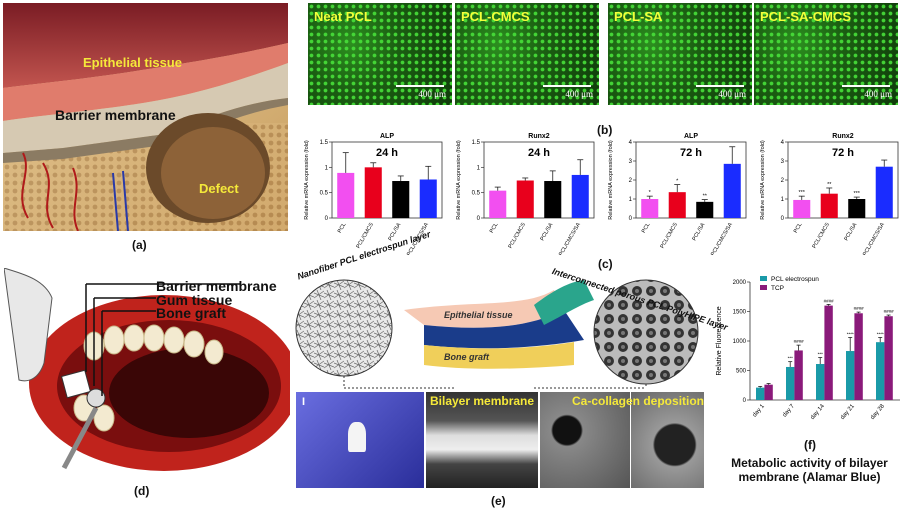 Image resolution: width=909 pixels, height=513 pixels. What do you see at coordinates (740, 313) in the screenshot?
I see `y-tick-label: 1500` at bounding box center [740, 313].